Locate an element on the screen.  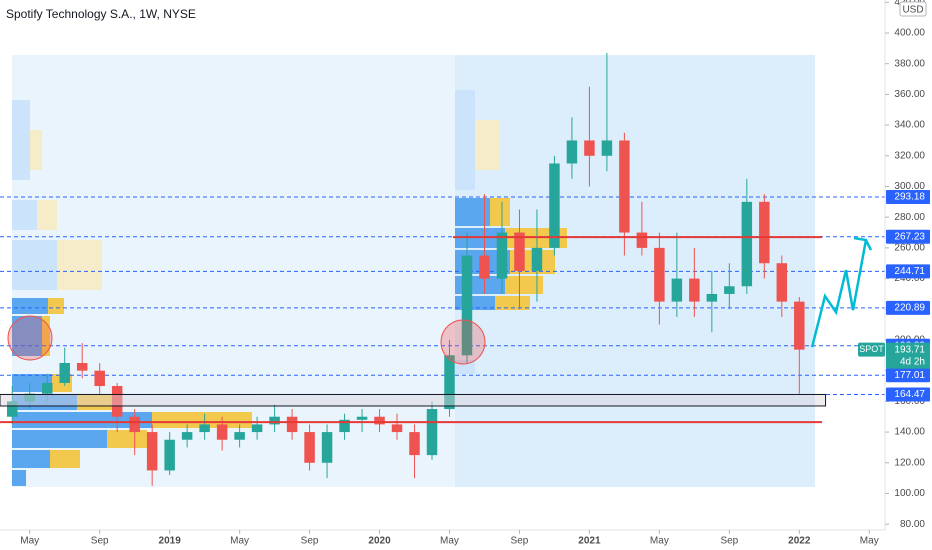
level-label: 244.71 is located at coordinates (909, 271).